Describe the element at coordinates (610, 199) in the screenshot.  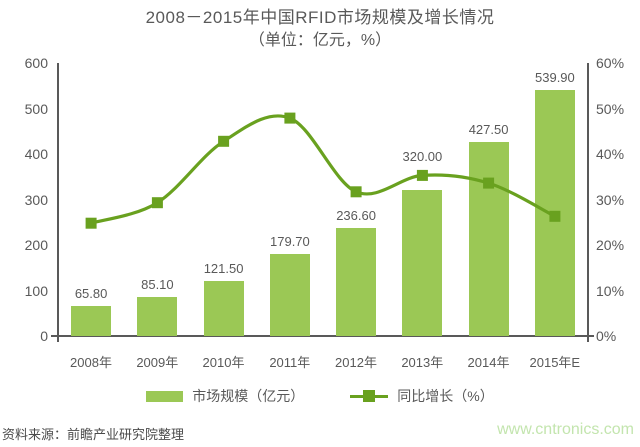
I see `right-axis-tick: 30%` at that location.